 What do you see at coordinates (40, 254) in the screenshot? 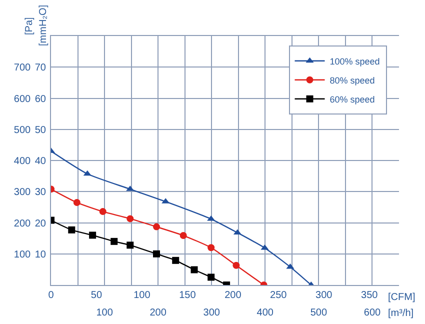
I see `y2-tick-label: 10` at bounding box center [40, 254].